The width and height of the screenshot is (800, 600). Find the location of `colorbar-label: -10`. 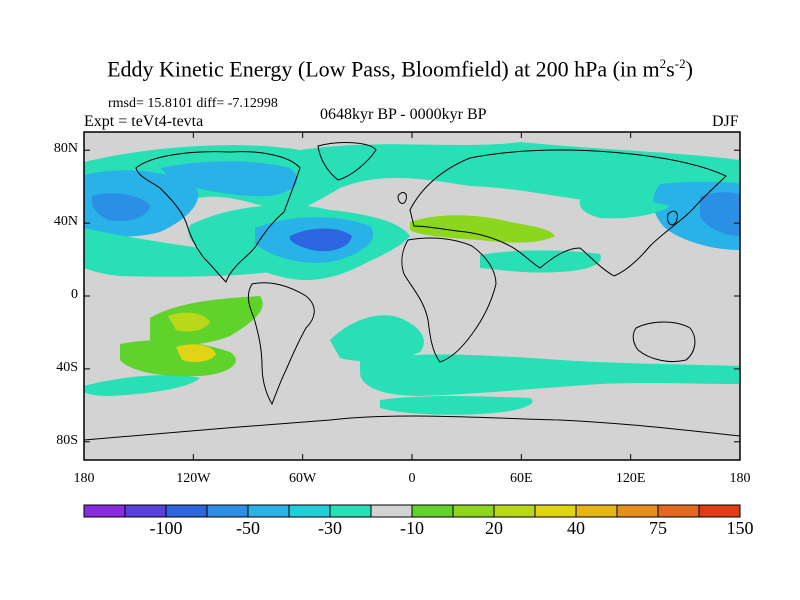

colorbar-label: -10 is located at coordinates (412, 528).